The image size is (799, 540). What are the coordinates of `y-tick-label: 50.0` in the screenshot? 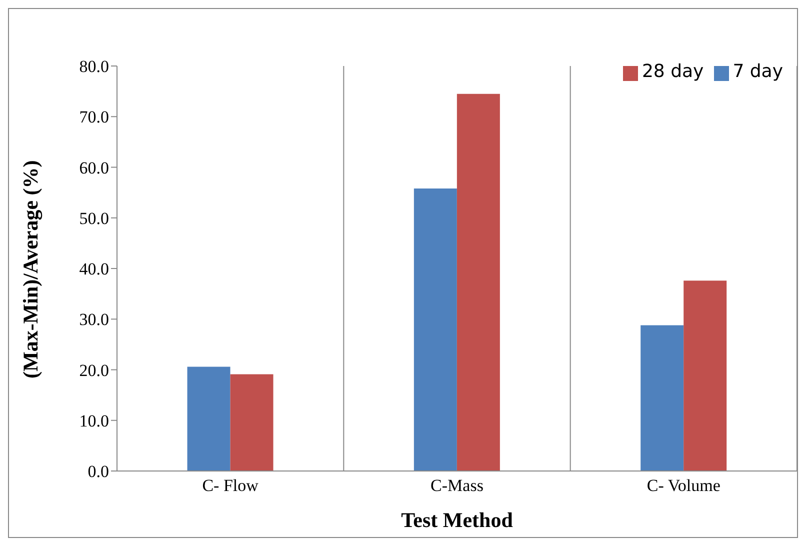 It's located at (94, 218).